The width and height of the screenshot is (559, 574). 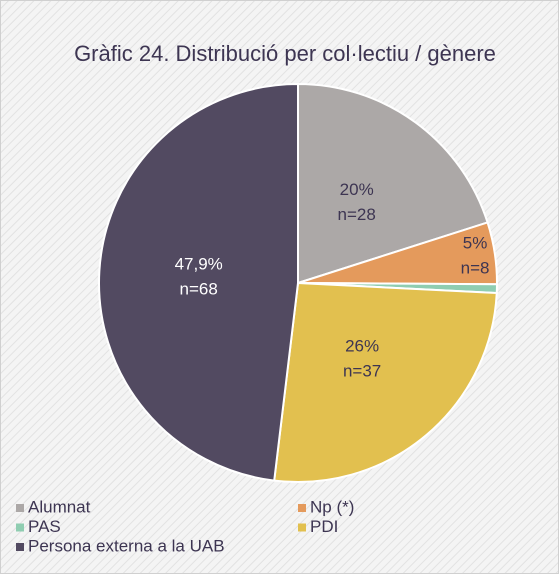 I want to click on legend-label: PDI, so click(x=324, y=526).